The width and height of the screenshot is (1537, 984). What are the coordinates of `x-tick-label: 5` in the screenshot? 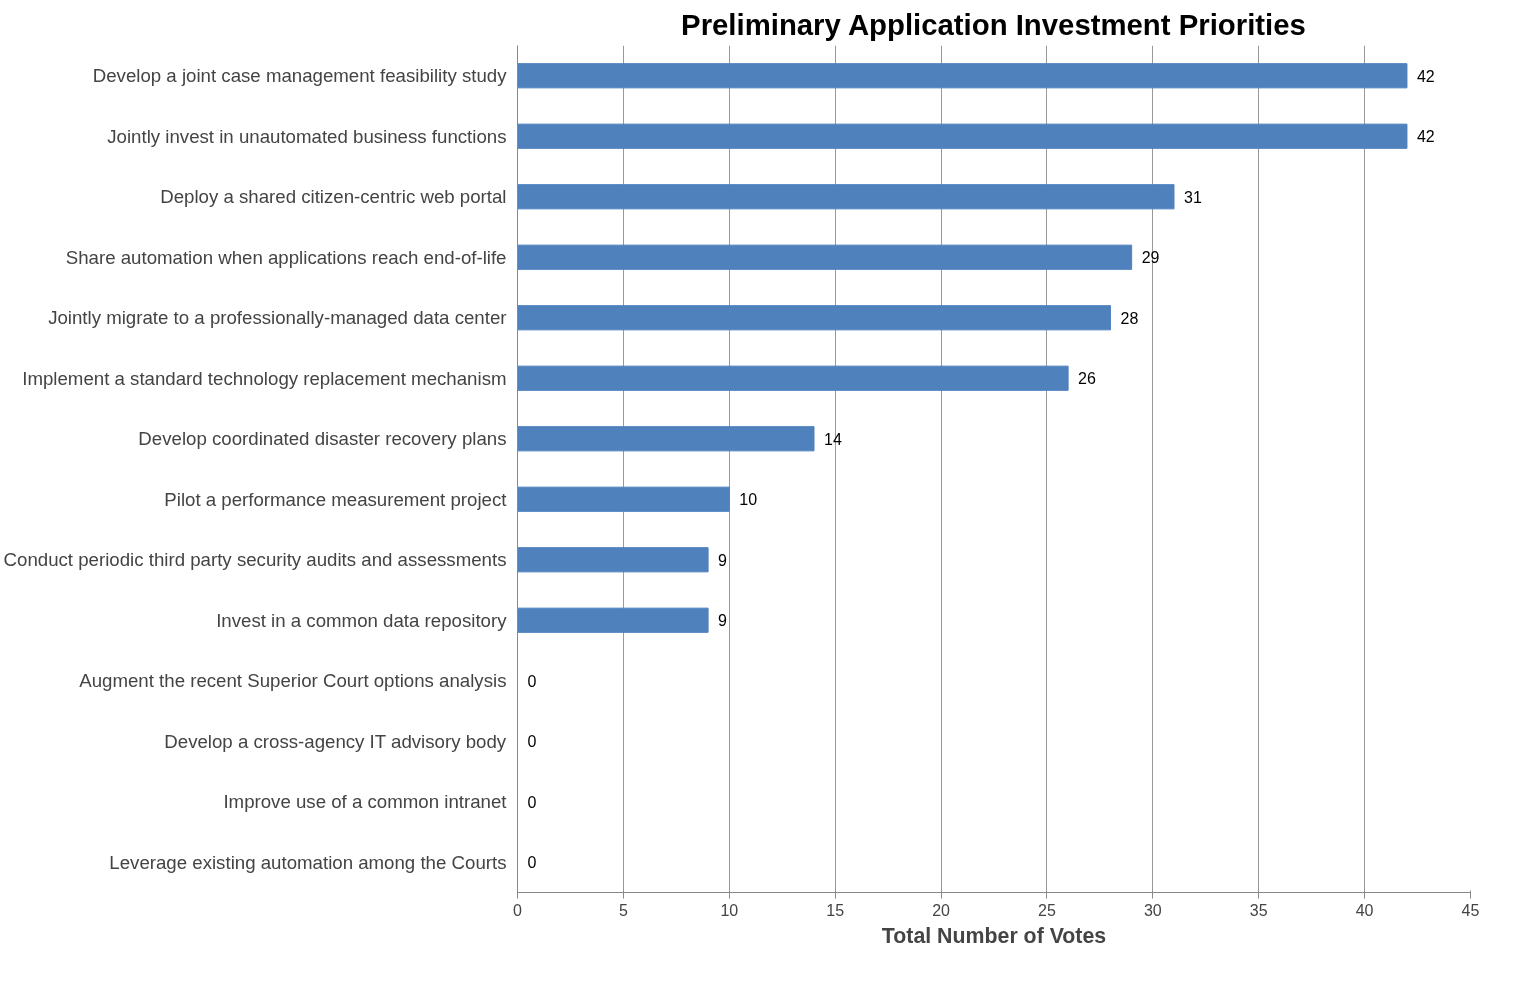 It's located at (623, 910).